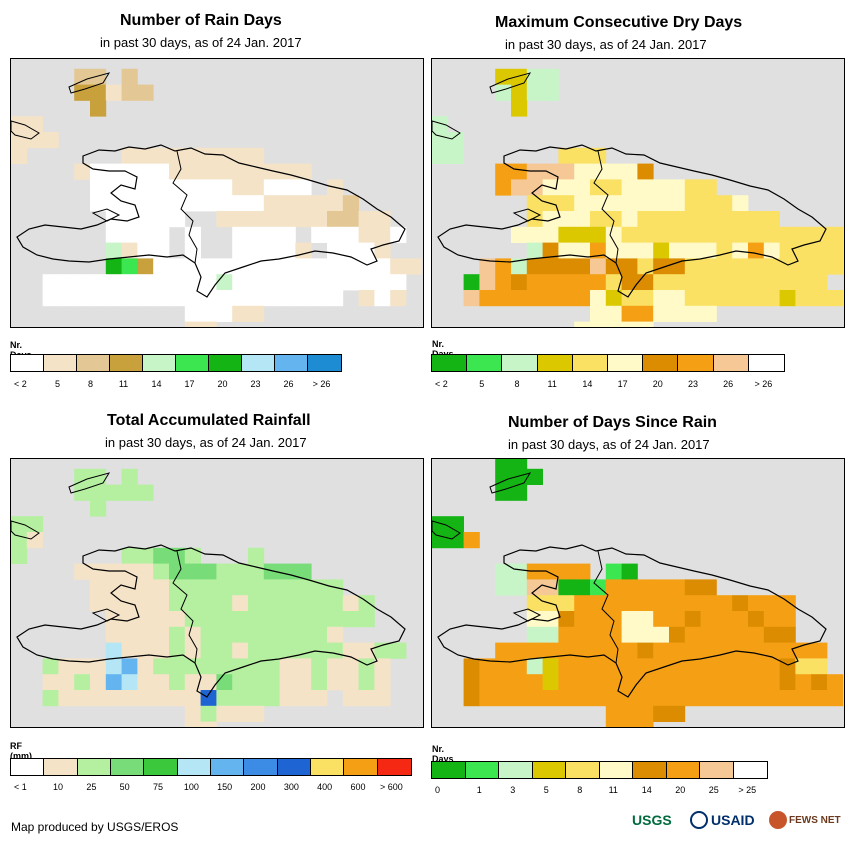 The width and height of the screenshot is (854, 845). Describe the element at coordinates (57, 384) in the screenshot. I see `legend-label: 5` at that location.